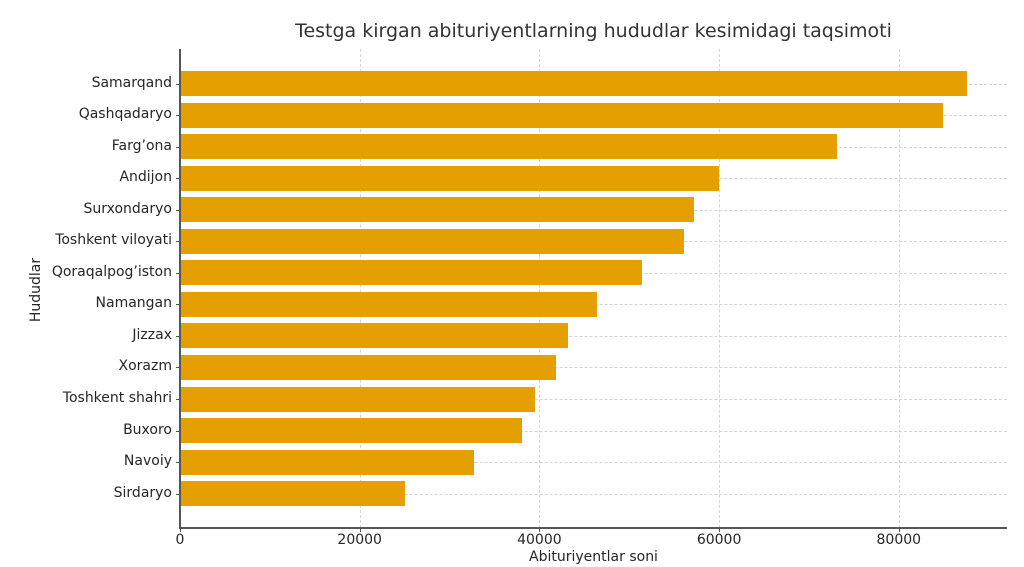 The height and width of the screenshot is (567, 1024). What do you see at coordinates (142, 492) in the screenshot?
I see `y-tick-label: Sirdaryo` at bounding box center [142, 492].